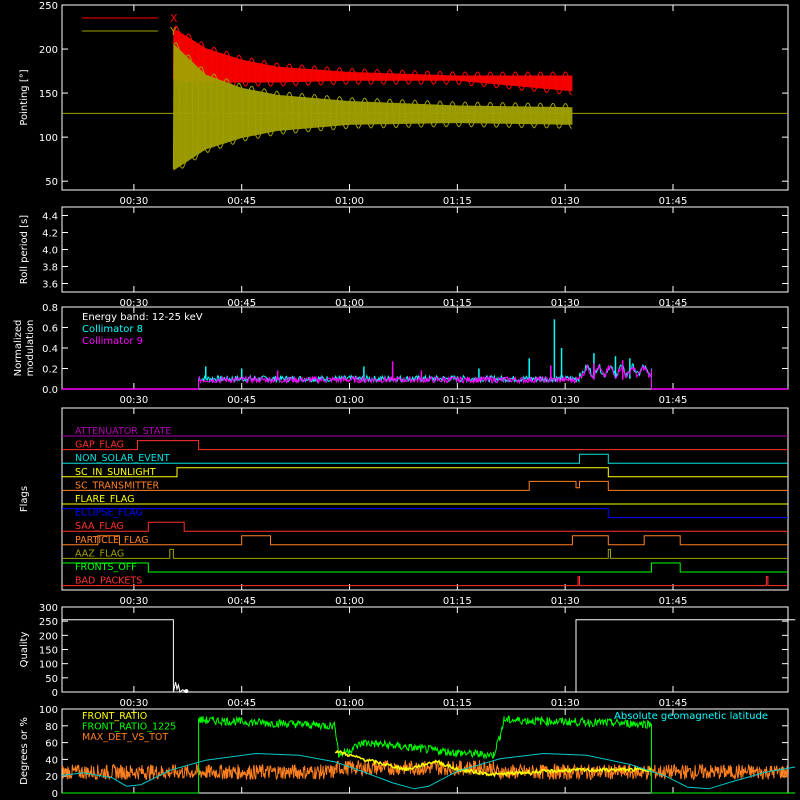 The width and height of the screenshot is (800, 800). I want to click on roll-xtick-label: 01:30, so click(565, 303).